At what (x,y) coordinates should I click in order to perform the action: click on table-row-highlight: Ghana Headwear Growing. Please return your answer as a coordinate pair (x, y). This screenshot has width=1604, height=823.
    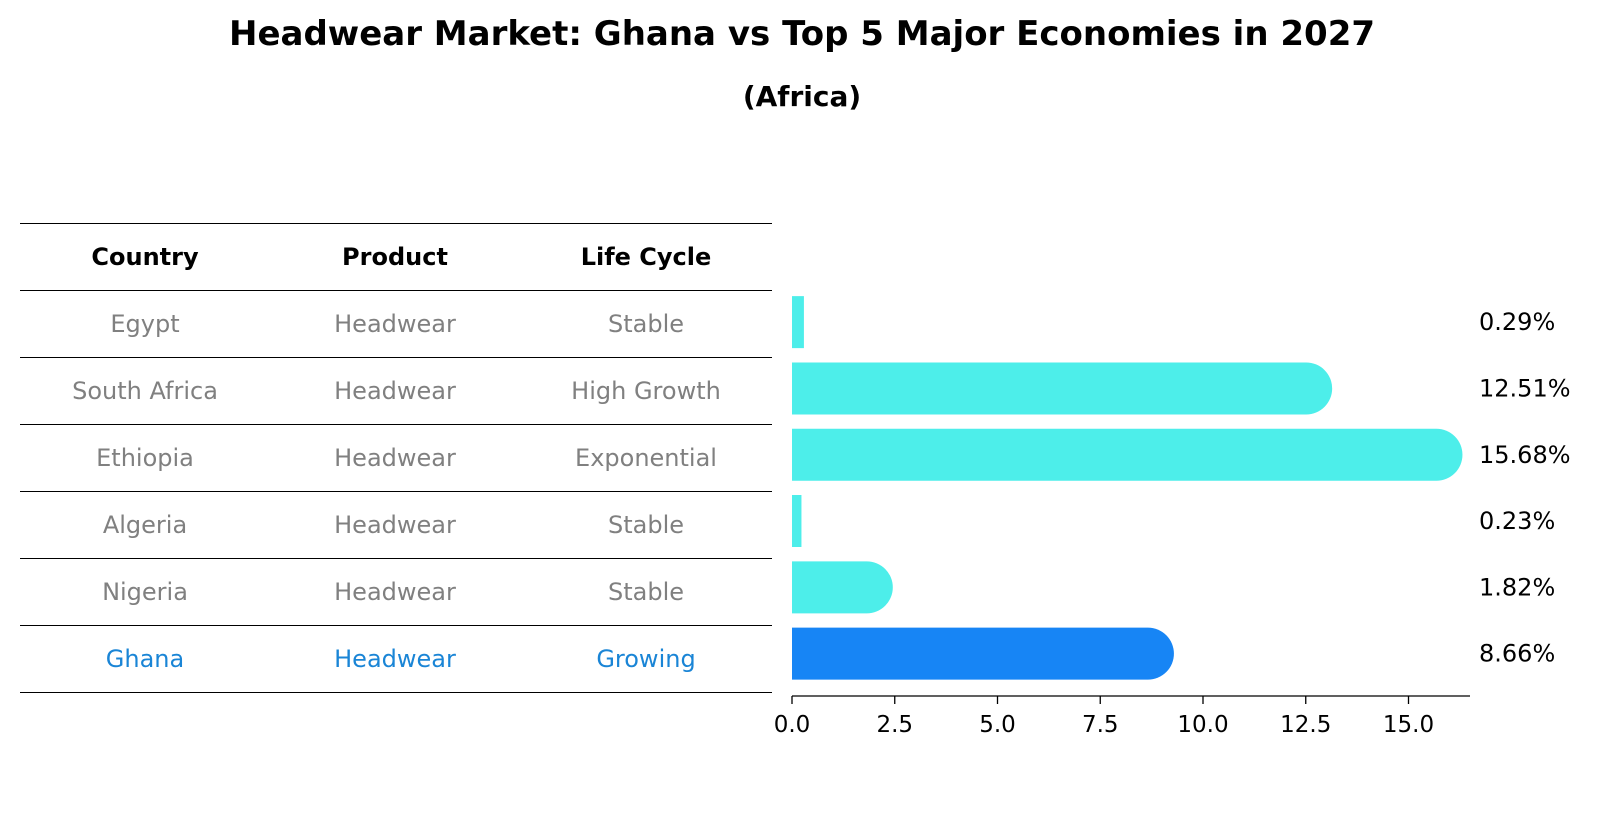
    Looking at the image, I should click on (396, 659).